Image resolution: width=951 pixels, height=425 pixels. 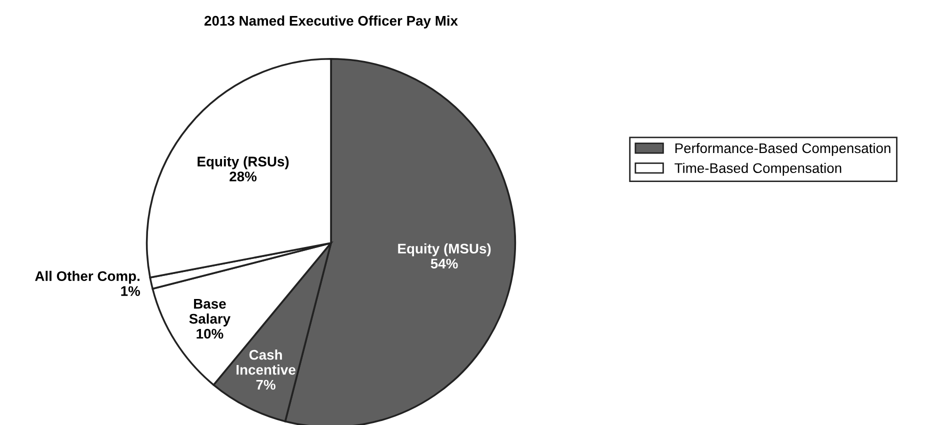 What do you see at coordinates (243, 163) in the screenshot?
I see `slice-label: Equity (RSUs)` at bounding box center [243, 163].